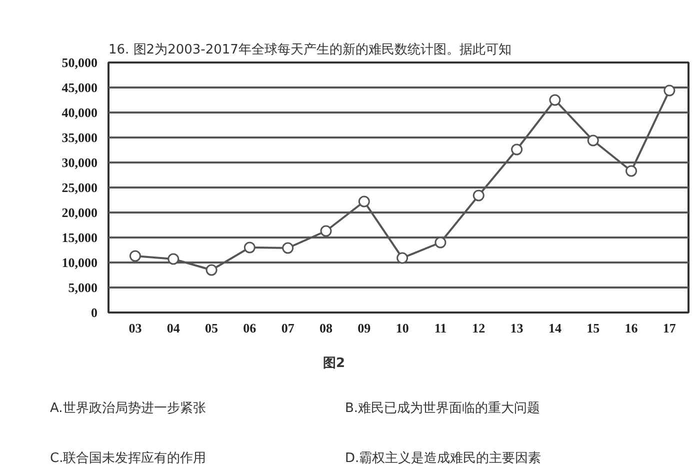  I want to click on x-tick-label: 10, so click(402, 328).